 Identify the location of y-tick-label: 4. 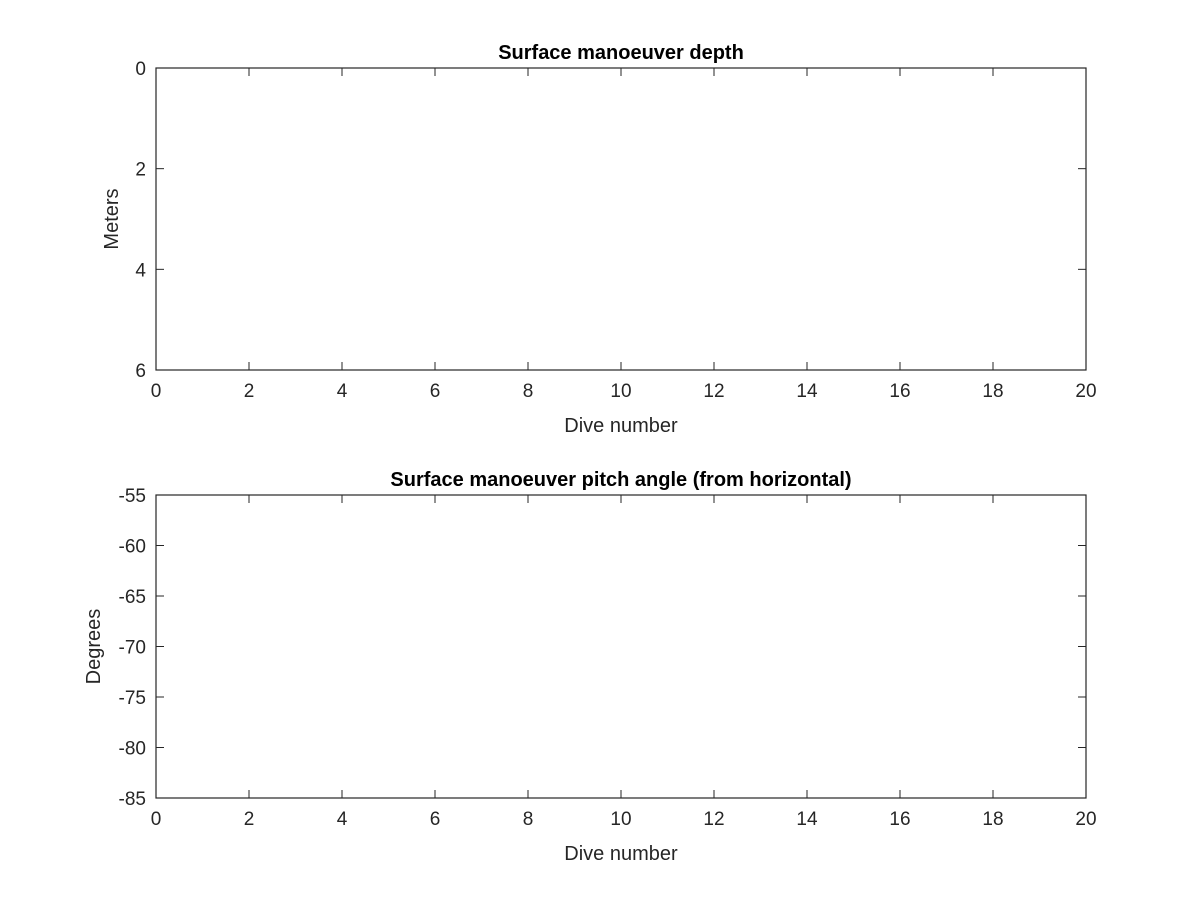
(140, 270).